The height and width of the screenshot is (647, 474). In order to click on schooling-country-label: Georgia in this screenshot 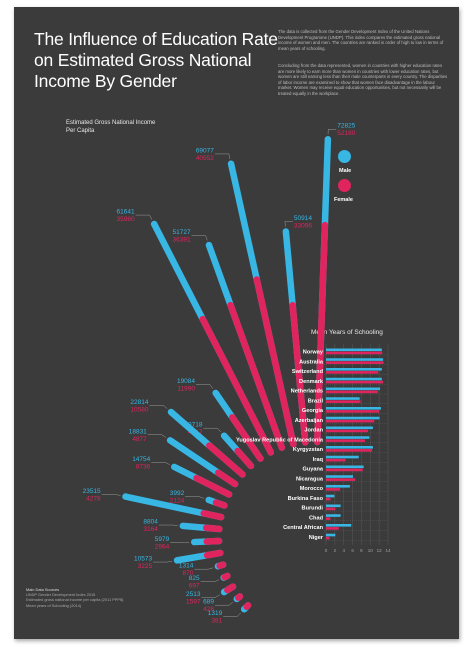, I will do `click(313, 411)`.